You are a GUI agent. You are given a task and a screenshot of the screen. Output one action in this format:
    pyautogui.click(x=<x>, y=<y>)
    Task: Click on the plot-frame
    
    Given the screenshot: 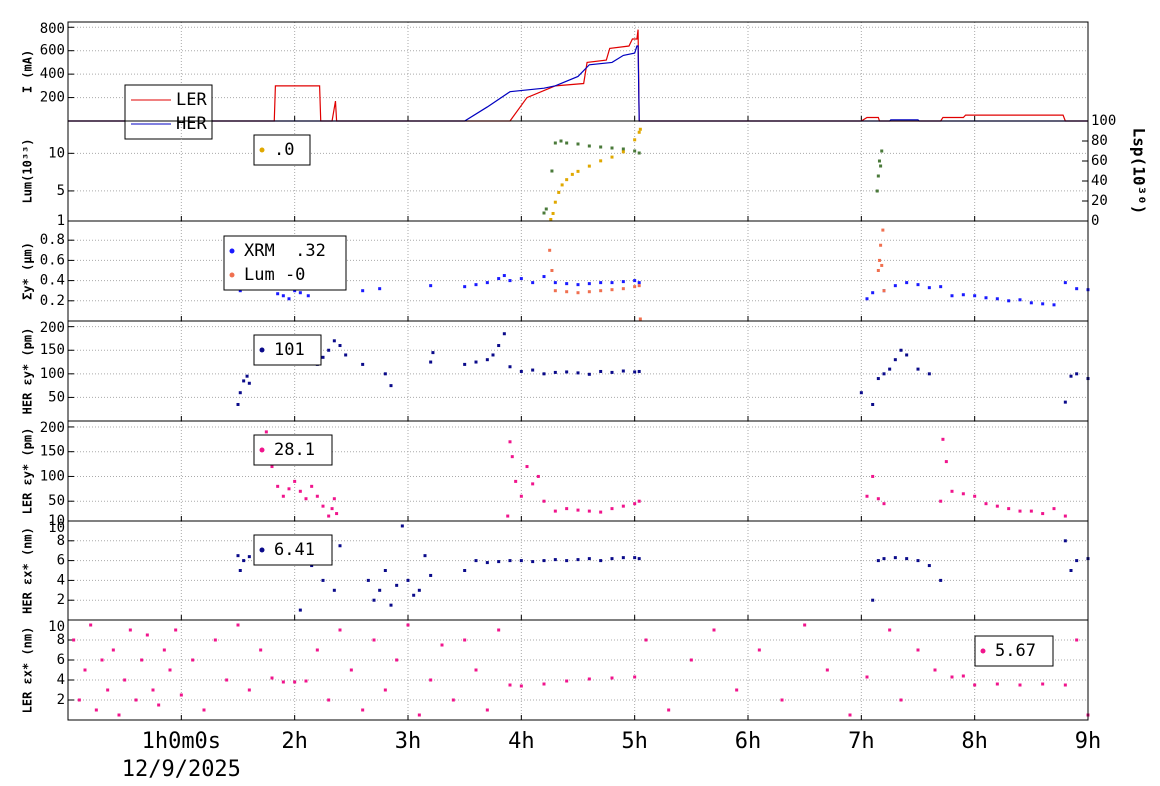 What is the action you would take?
    pyautogui.click(x=578, y=670)
    